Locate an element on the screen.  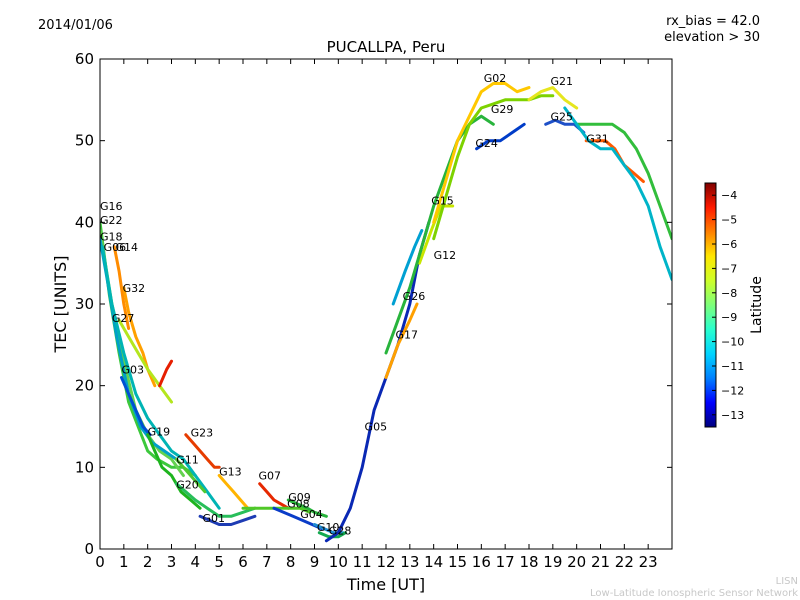
series-g08 is located at coordinates (276, 510).